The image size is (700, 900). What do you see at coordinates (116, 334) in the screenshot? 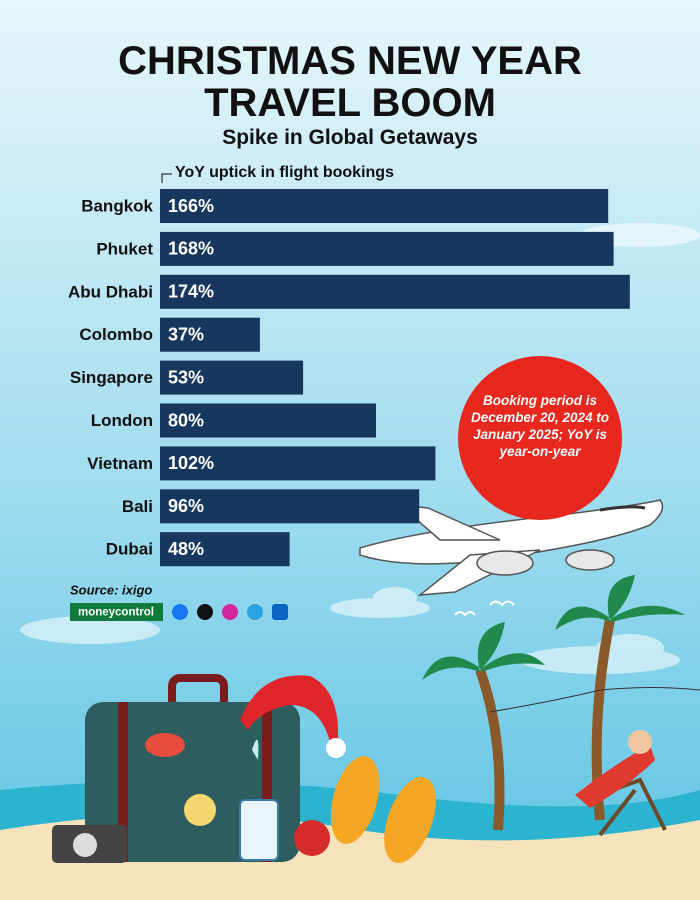
I see `category-label: Colombo` at bounding box center [116, 334].